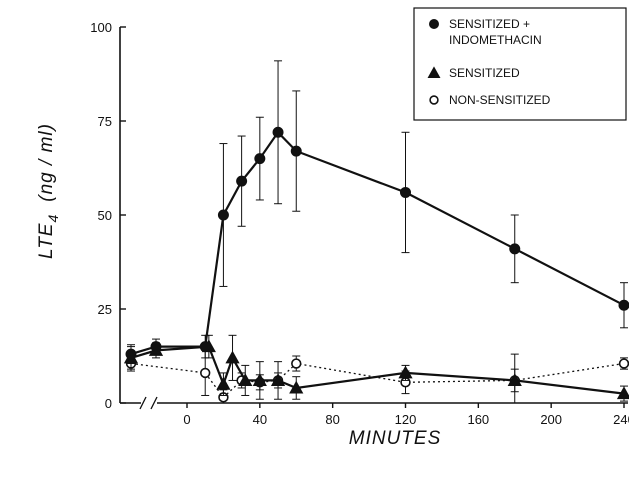 The height and width of the screenshot is (481, 629). What do you see at coordinates (53, 218) in the screenshot?
I see `y-axis-title-subscript: 4` at bounding box center [53, 218].